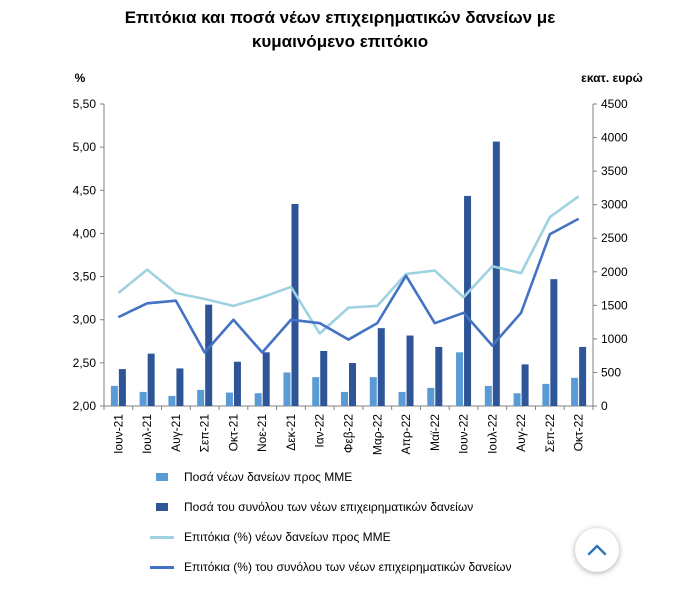 This screenshot has width=700, height=593. I want to click on legend-item: Επιτόκια (%) νέων δανείων προς ΜΜΕ, so click(270, 537).